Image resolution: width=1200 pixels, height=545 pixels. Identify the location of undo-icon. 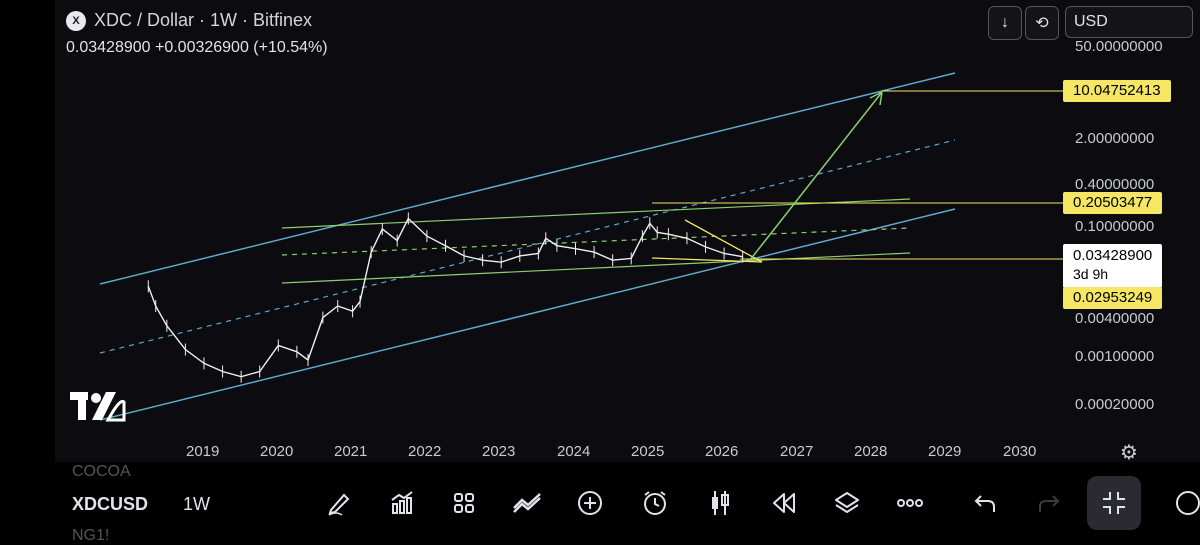
(985, 503).